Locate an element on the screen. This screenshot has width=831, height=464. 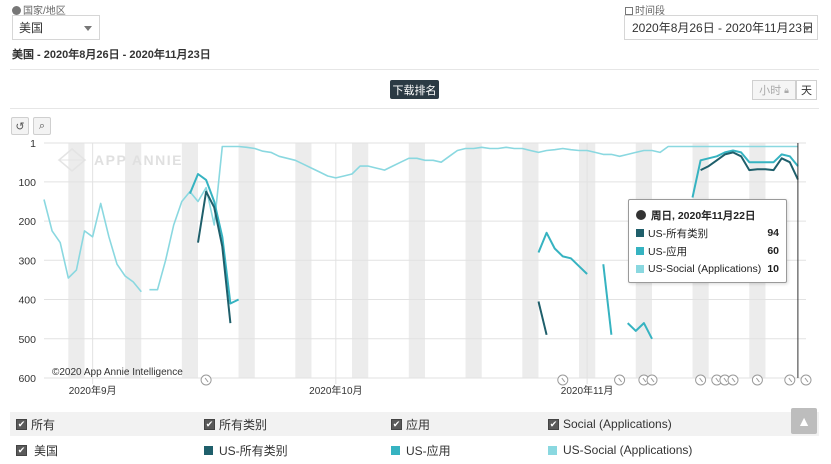
tooltip-series-value: 10 is located at coordinates (773, 269).